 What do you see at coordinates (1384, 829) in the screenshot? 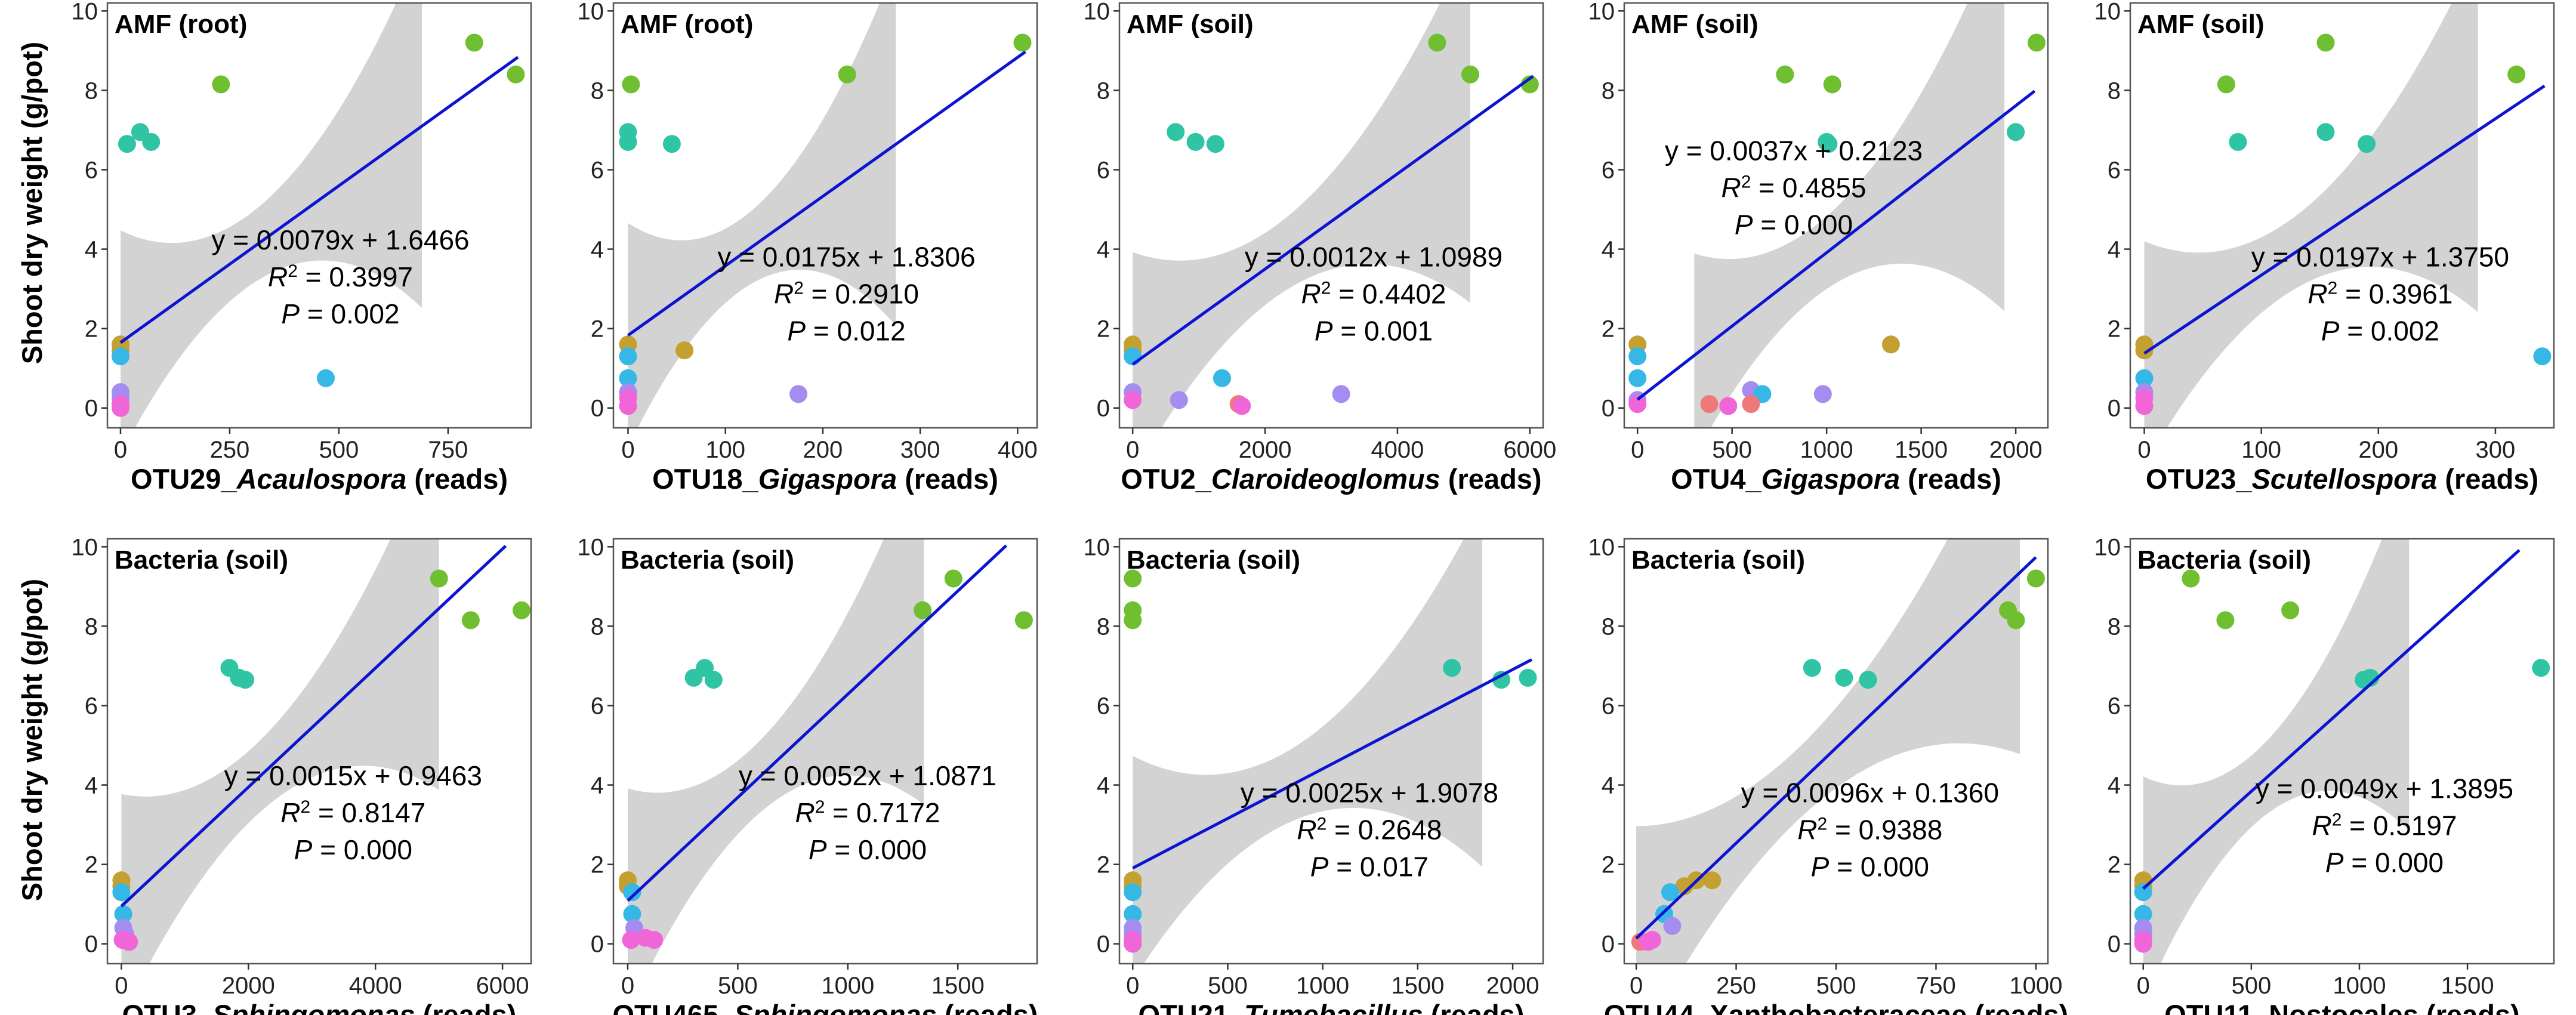
I see `r-squared-value: = 0.2648` at bounding box center [1384, 829].